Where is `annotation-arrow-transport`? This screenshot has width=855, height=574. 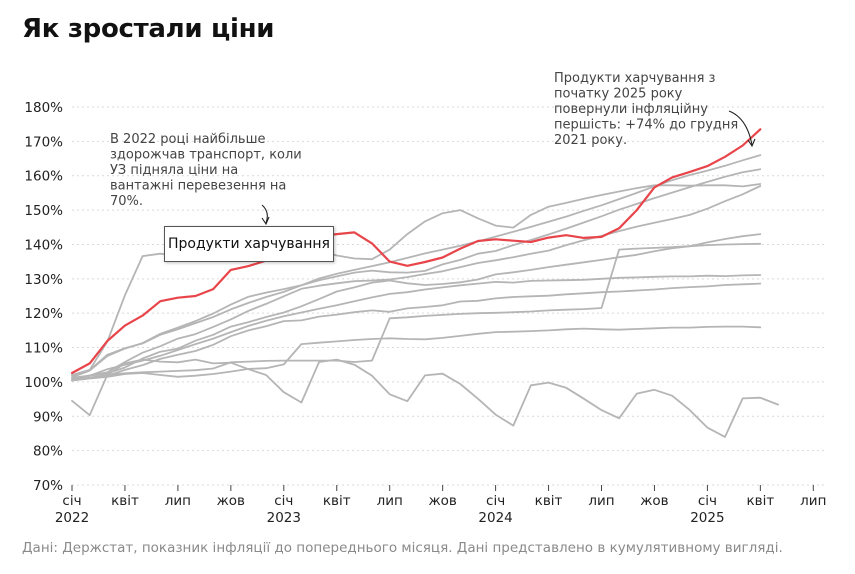 annotation-arrow-transport is located at coordinates (264, 214).